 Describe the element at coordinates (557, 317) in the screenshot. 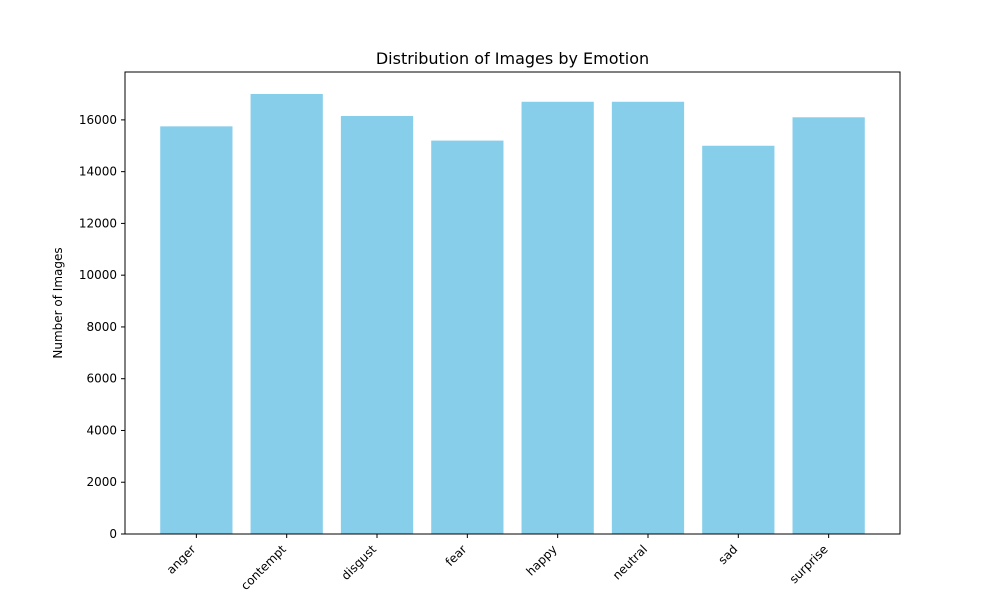

I see `bar-happy` at that location.